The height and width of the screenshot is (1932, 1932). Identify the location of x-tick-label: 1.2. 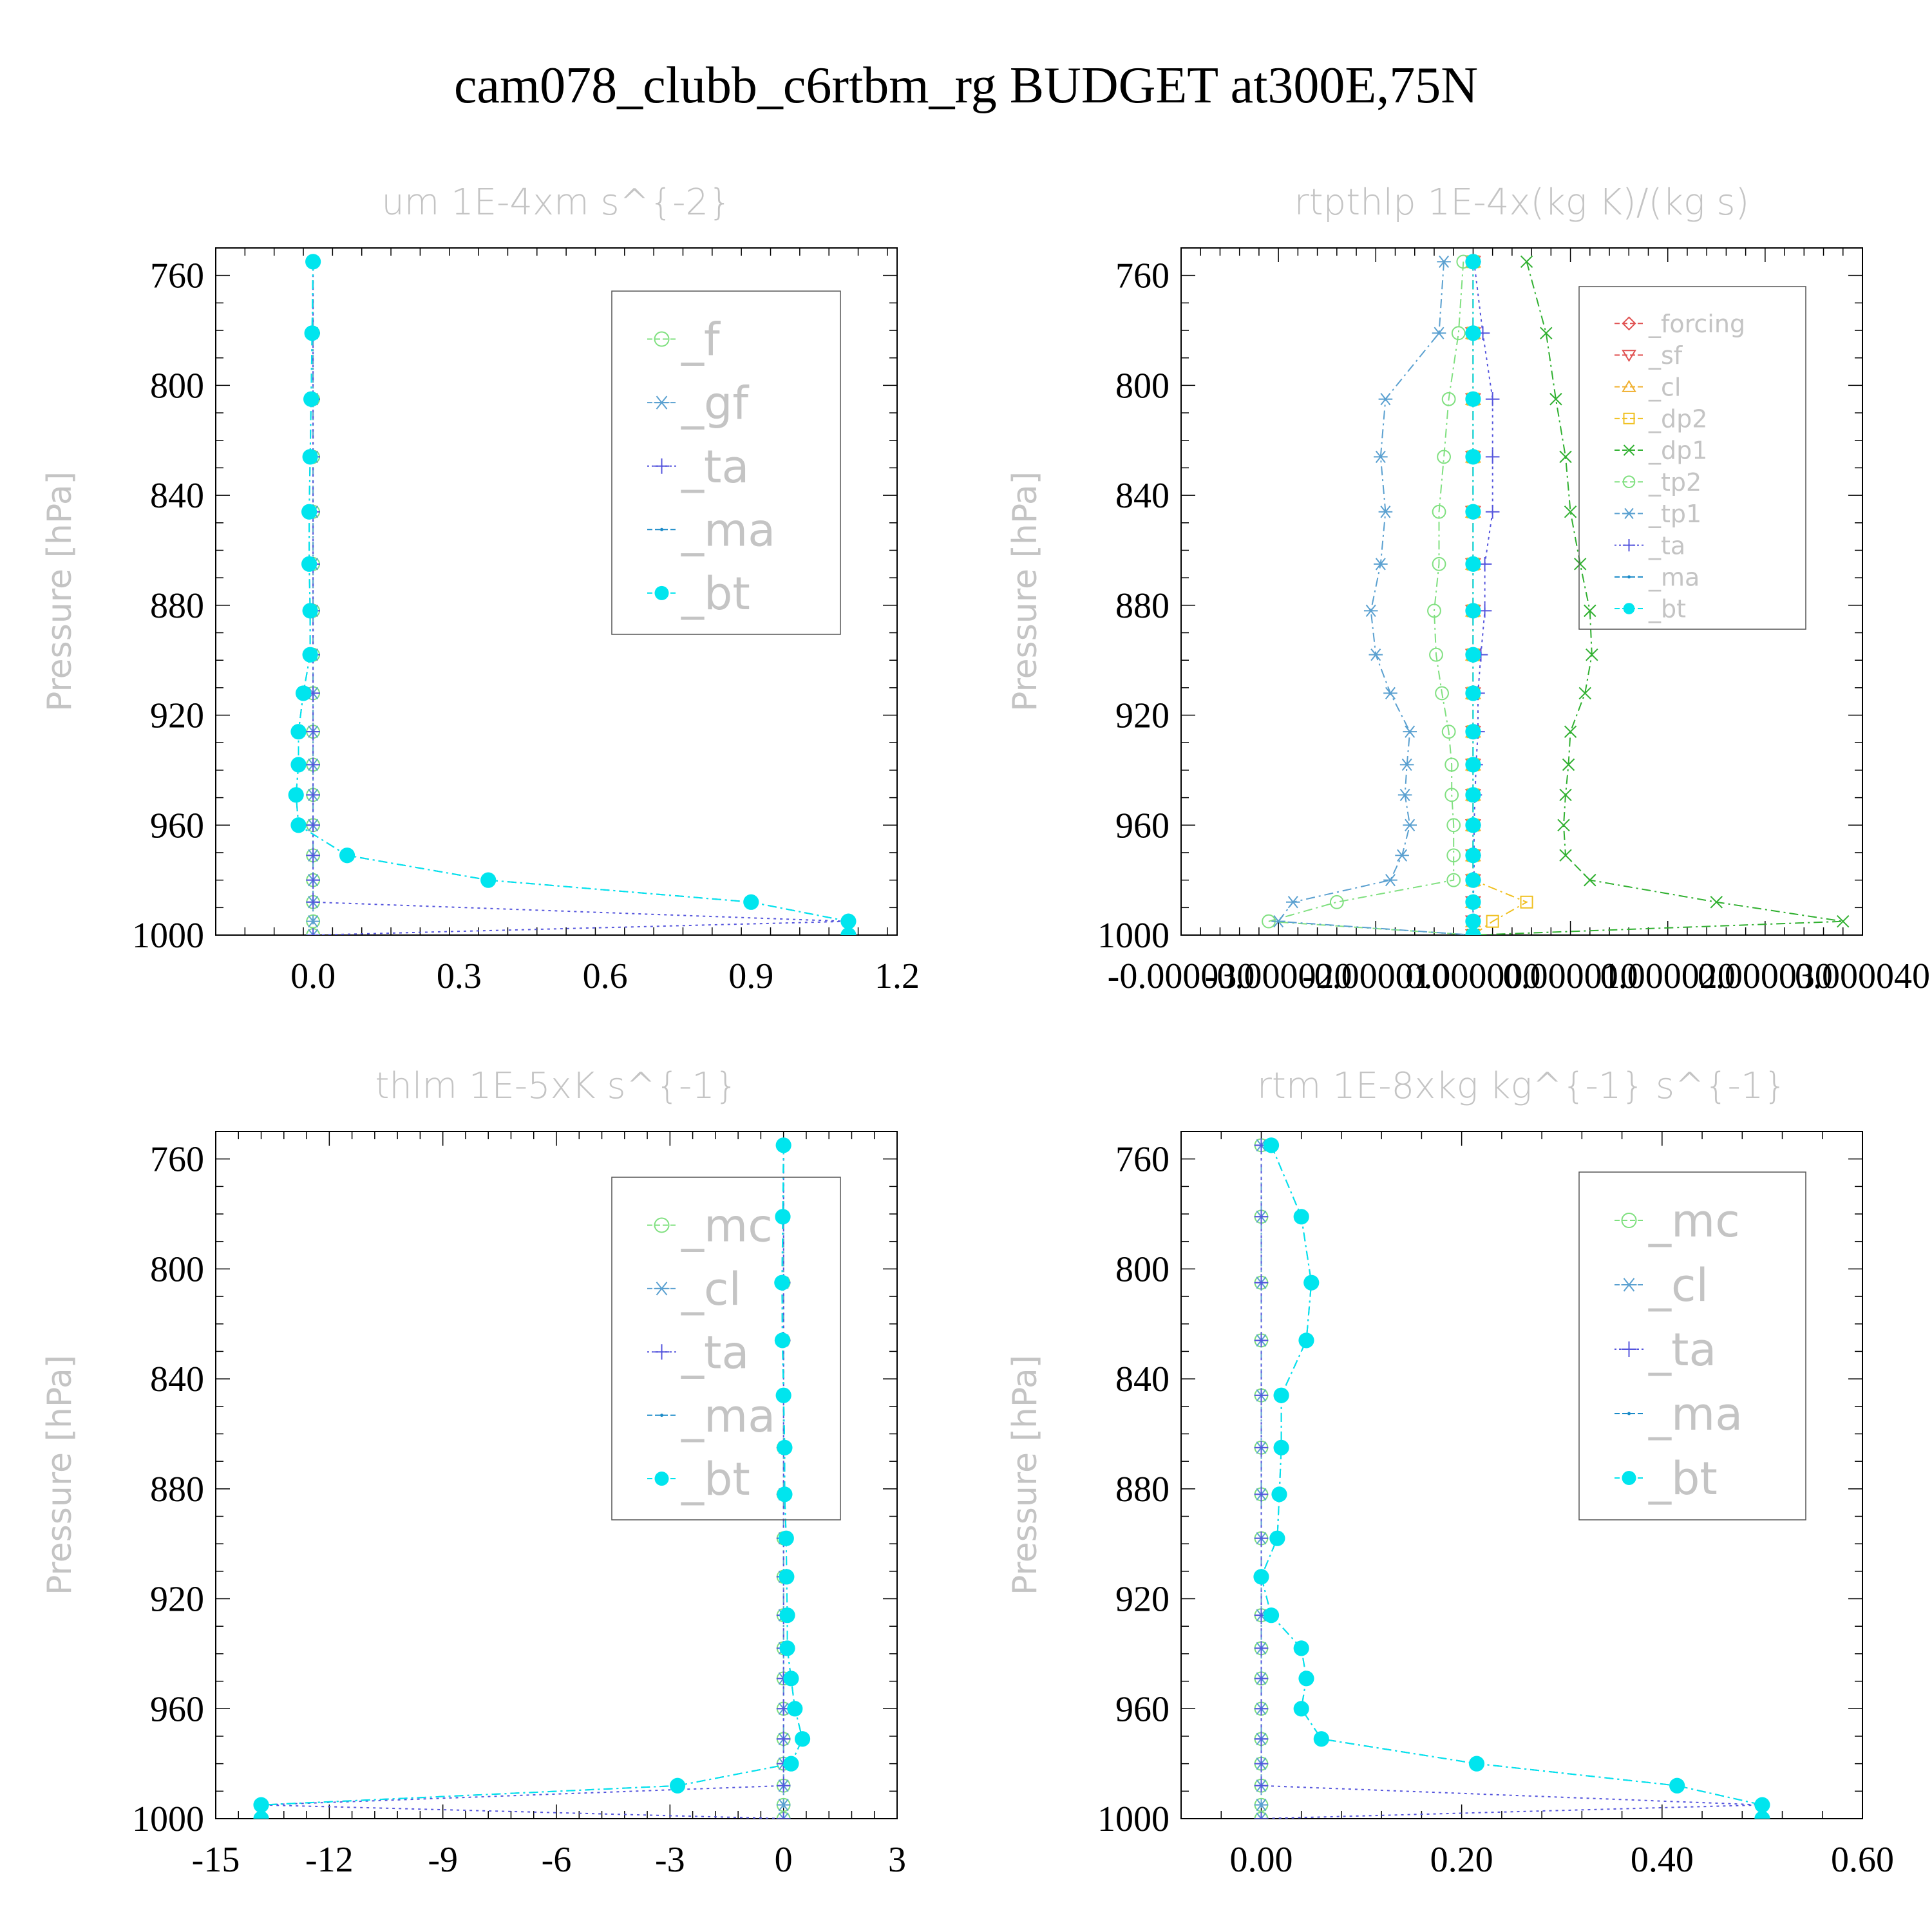
(898, 976).